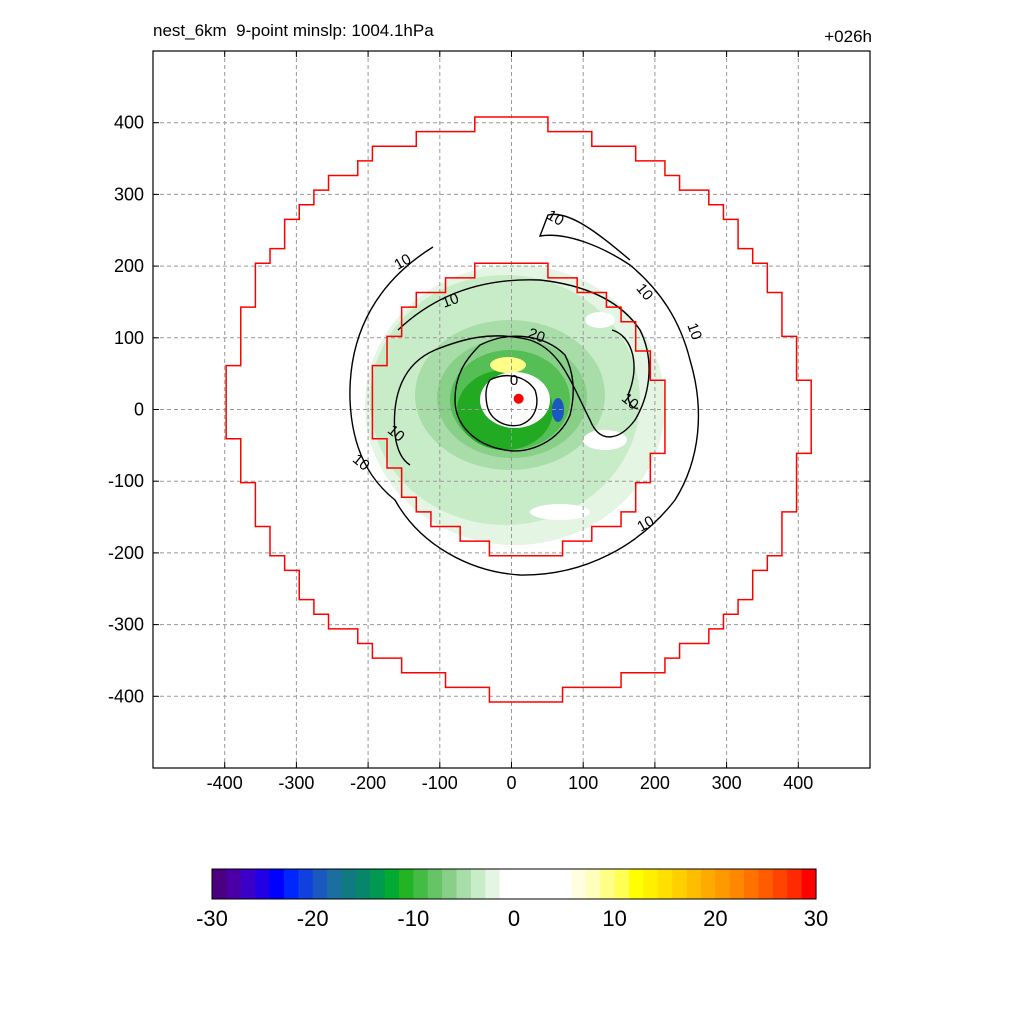  I want to click on contour-lines, so click(524, 394).